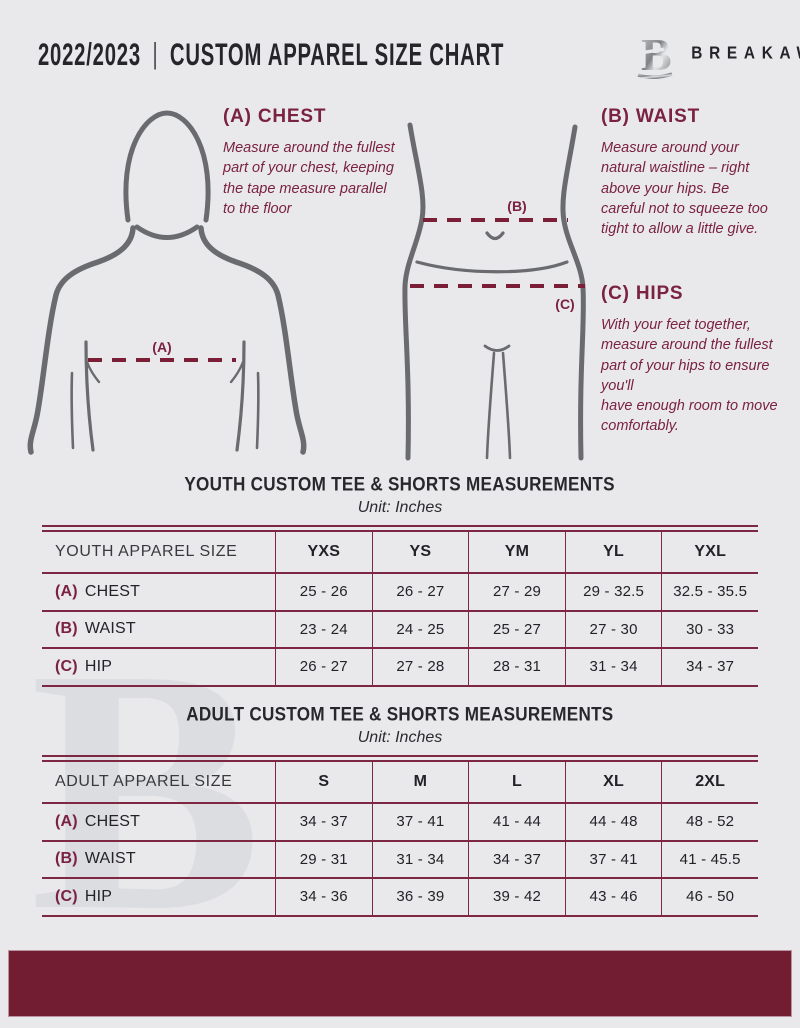 This screenshot has height=1028, width=800. What do you see at coordinates (516, 206) in the screenshot?
I see `waist-marker-label: (B)` at bounding box center [516, 206].